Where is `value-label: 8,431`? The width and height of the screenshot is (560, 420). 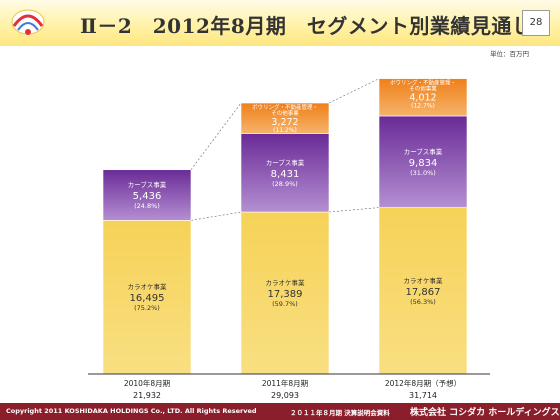
value-label: 8,431 is located at coordinates (285, 174).